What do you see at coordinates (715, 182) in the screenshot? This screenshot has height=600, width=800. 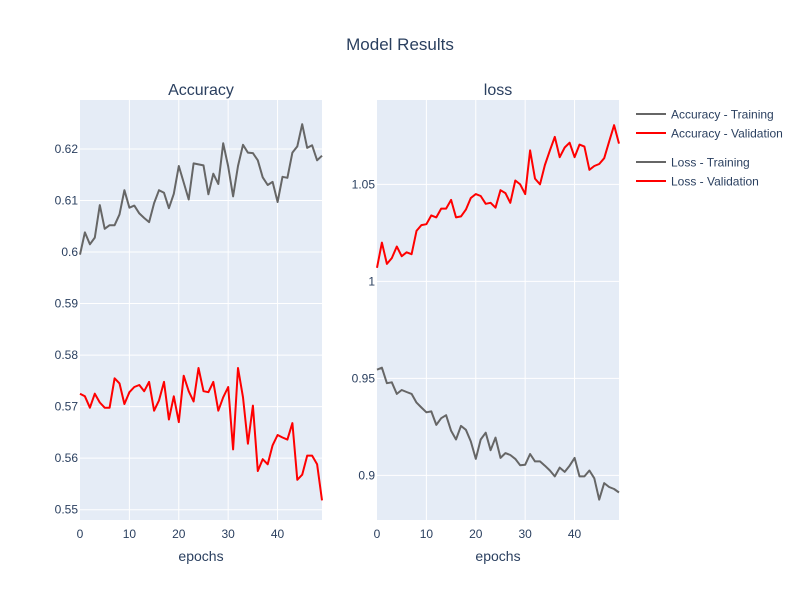 I see `legend-label: Loss - Validation` at bounding box center [715, 182].